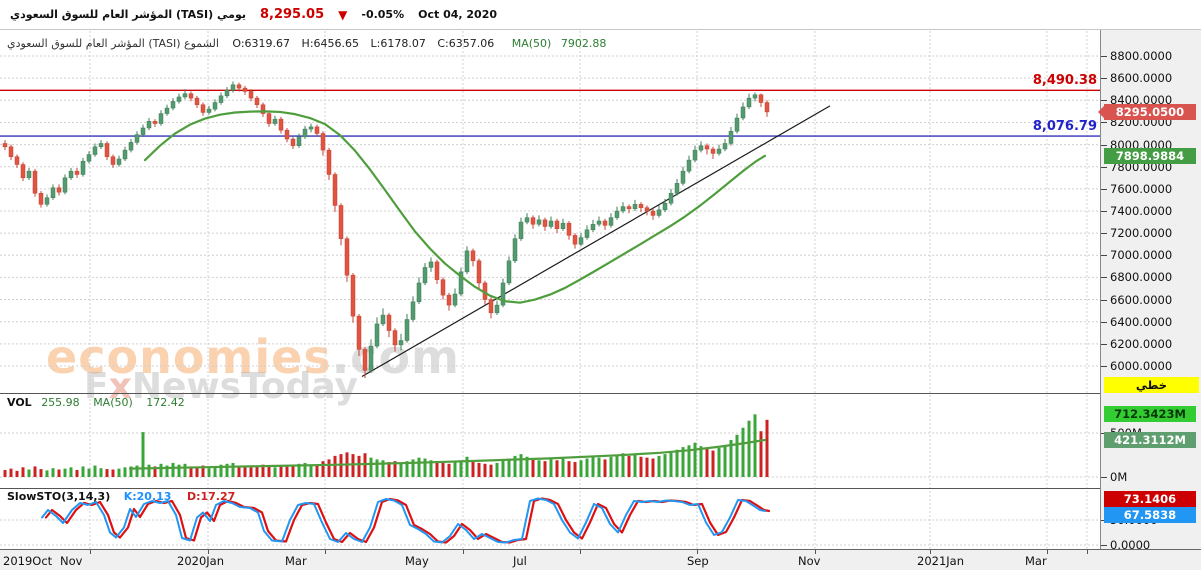 The image size is (1201, 570). I want to click on stochastic-k-value: K:20.13, so click(147, 496).